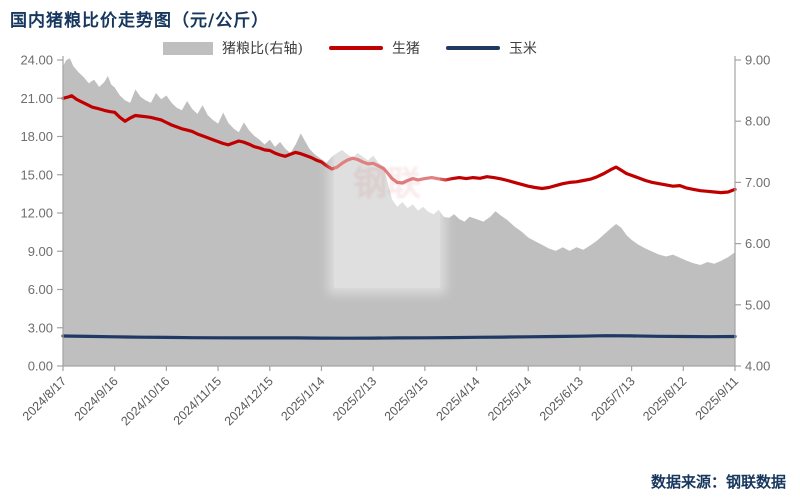  I want to click on navy-line-swatch-icon, so click(472, 48).